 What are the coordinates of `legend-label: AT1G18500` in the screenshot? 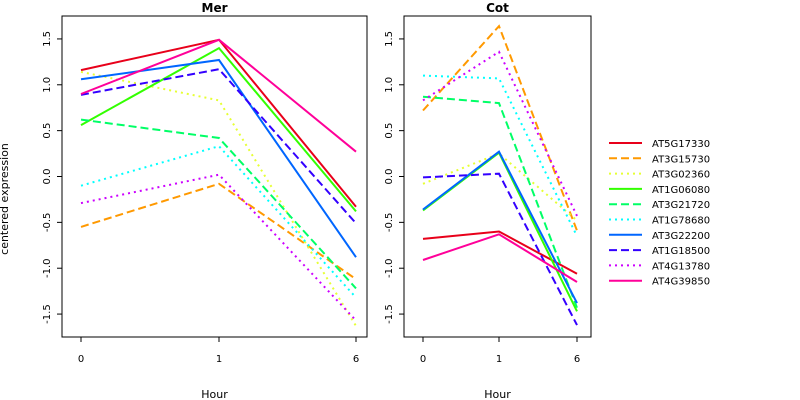 It's located at (681, 251).